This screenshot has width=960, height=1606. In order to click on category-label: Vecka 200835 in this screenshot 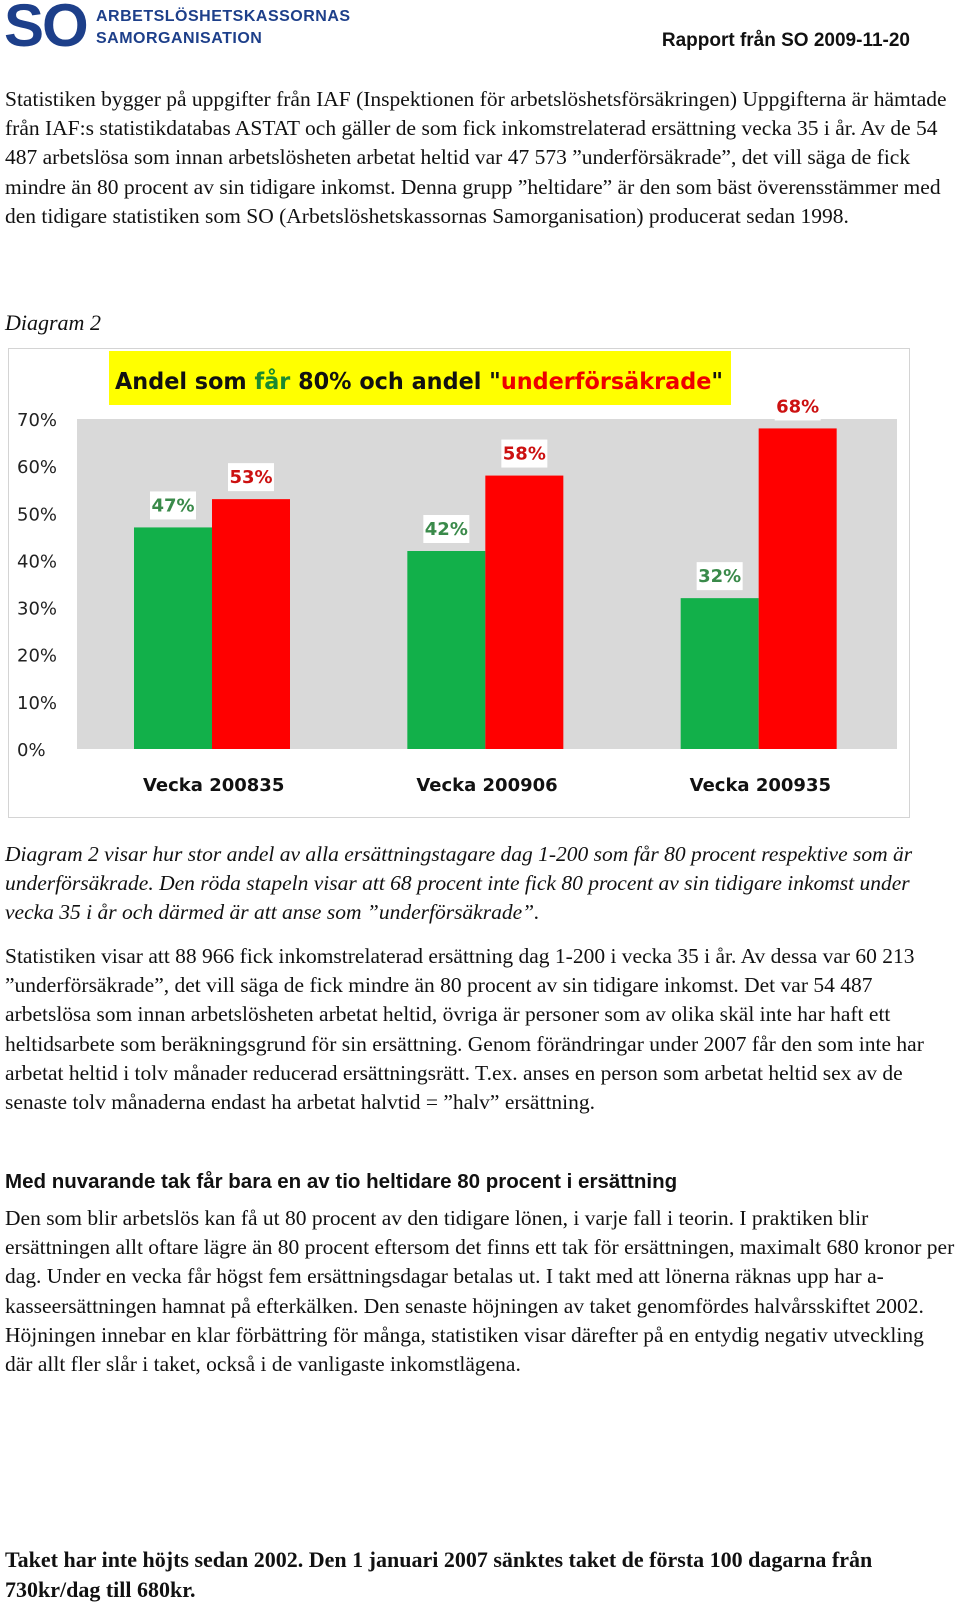, I will do `click(213, 785)`.